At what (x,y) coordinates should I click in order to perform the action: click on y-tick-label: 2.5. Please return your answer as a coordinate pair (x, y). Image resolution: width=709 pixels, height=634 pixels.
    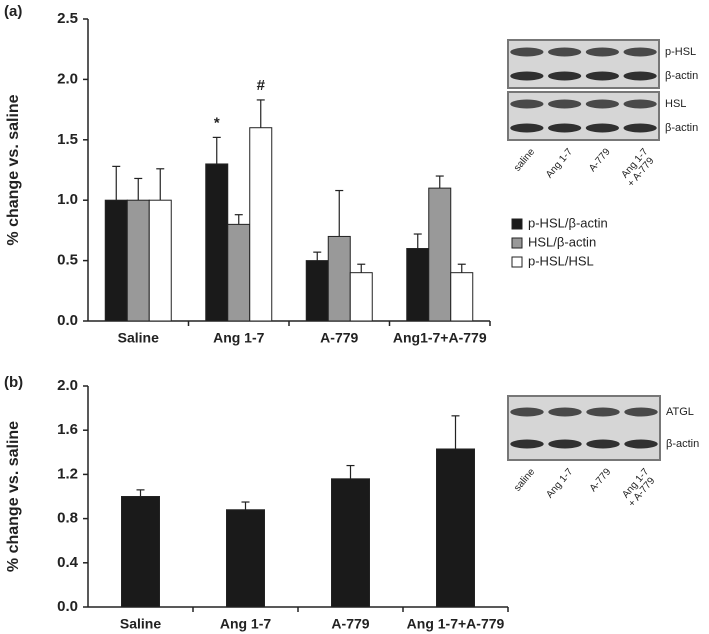
    Looking at the image, I should click on (67, 18).